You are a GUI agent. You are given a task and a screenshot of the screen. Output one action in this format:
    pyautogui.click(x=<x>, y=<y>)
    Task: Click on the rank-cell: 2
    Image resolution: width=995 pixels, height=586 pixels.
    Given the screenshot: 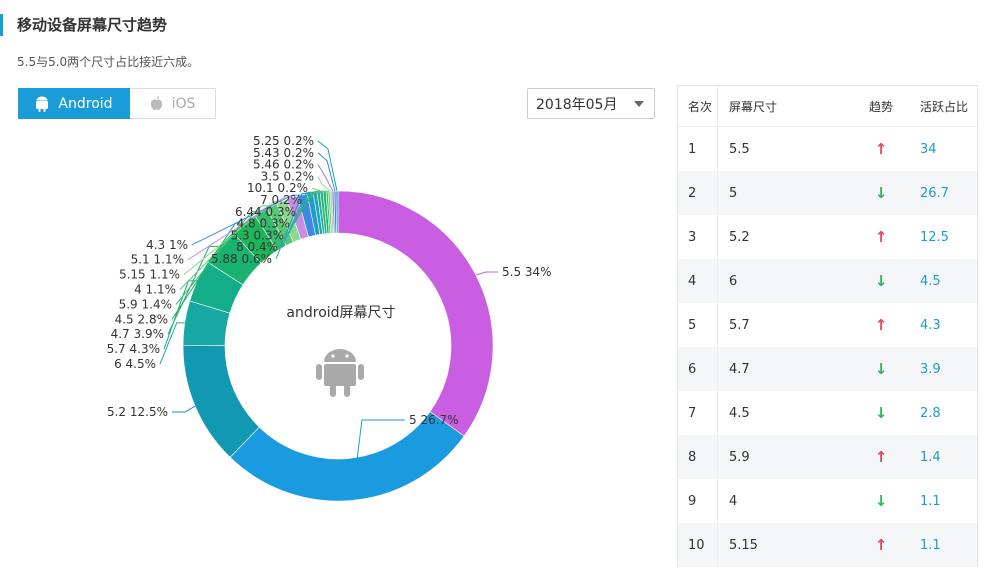 What is the action you would take?
    pyautogui.click(x=698, y=193)
    